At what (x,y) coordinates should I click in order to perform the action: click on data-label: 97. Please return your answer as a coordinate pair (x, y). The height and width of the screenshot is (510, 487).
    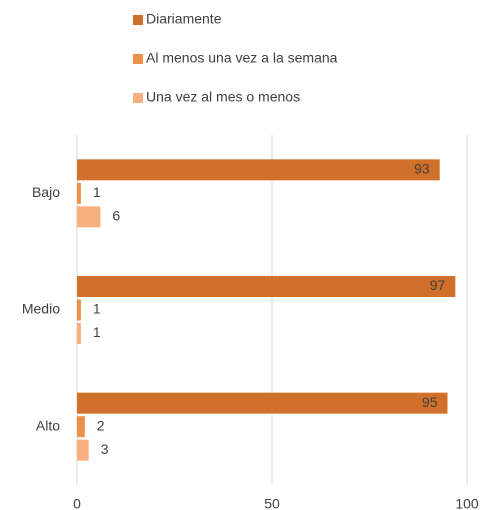
    Looking at the image, I should click on (438, 285).